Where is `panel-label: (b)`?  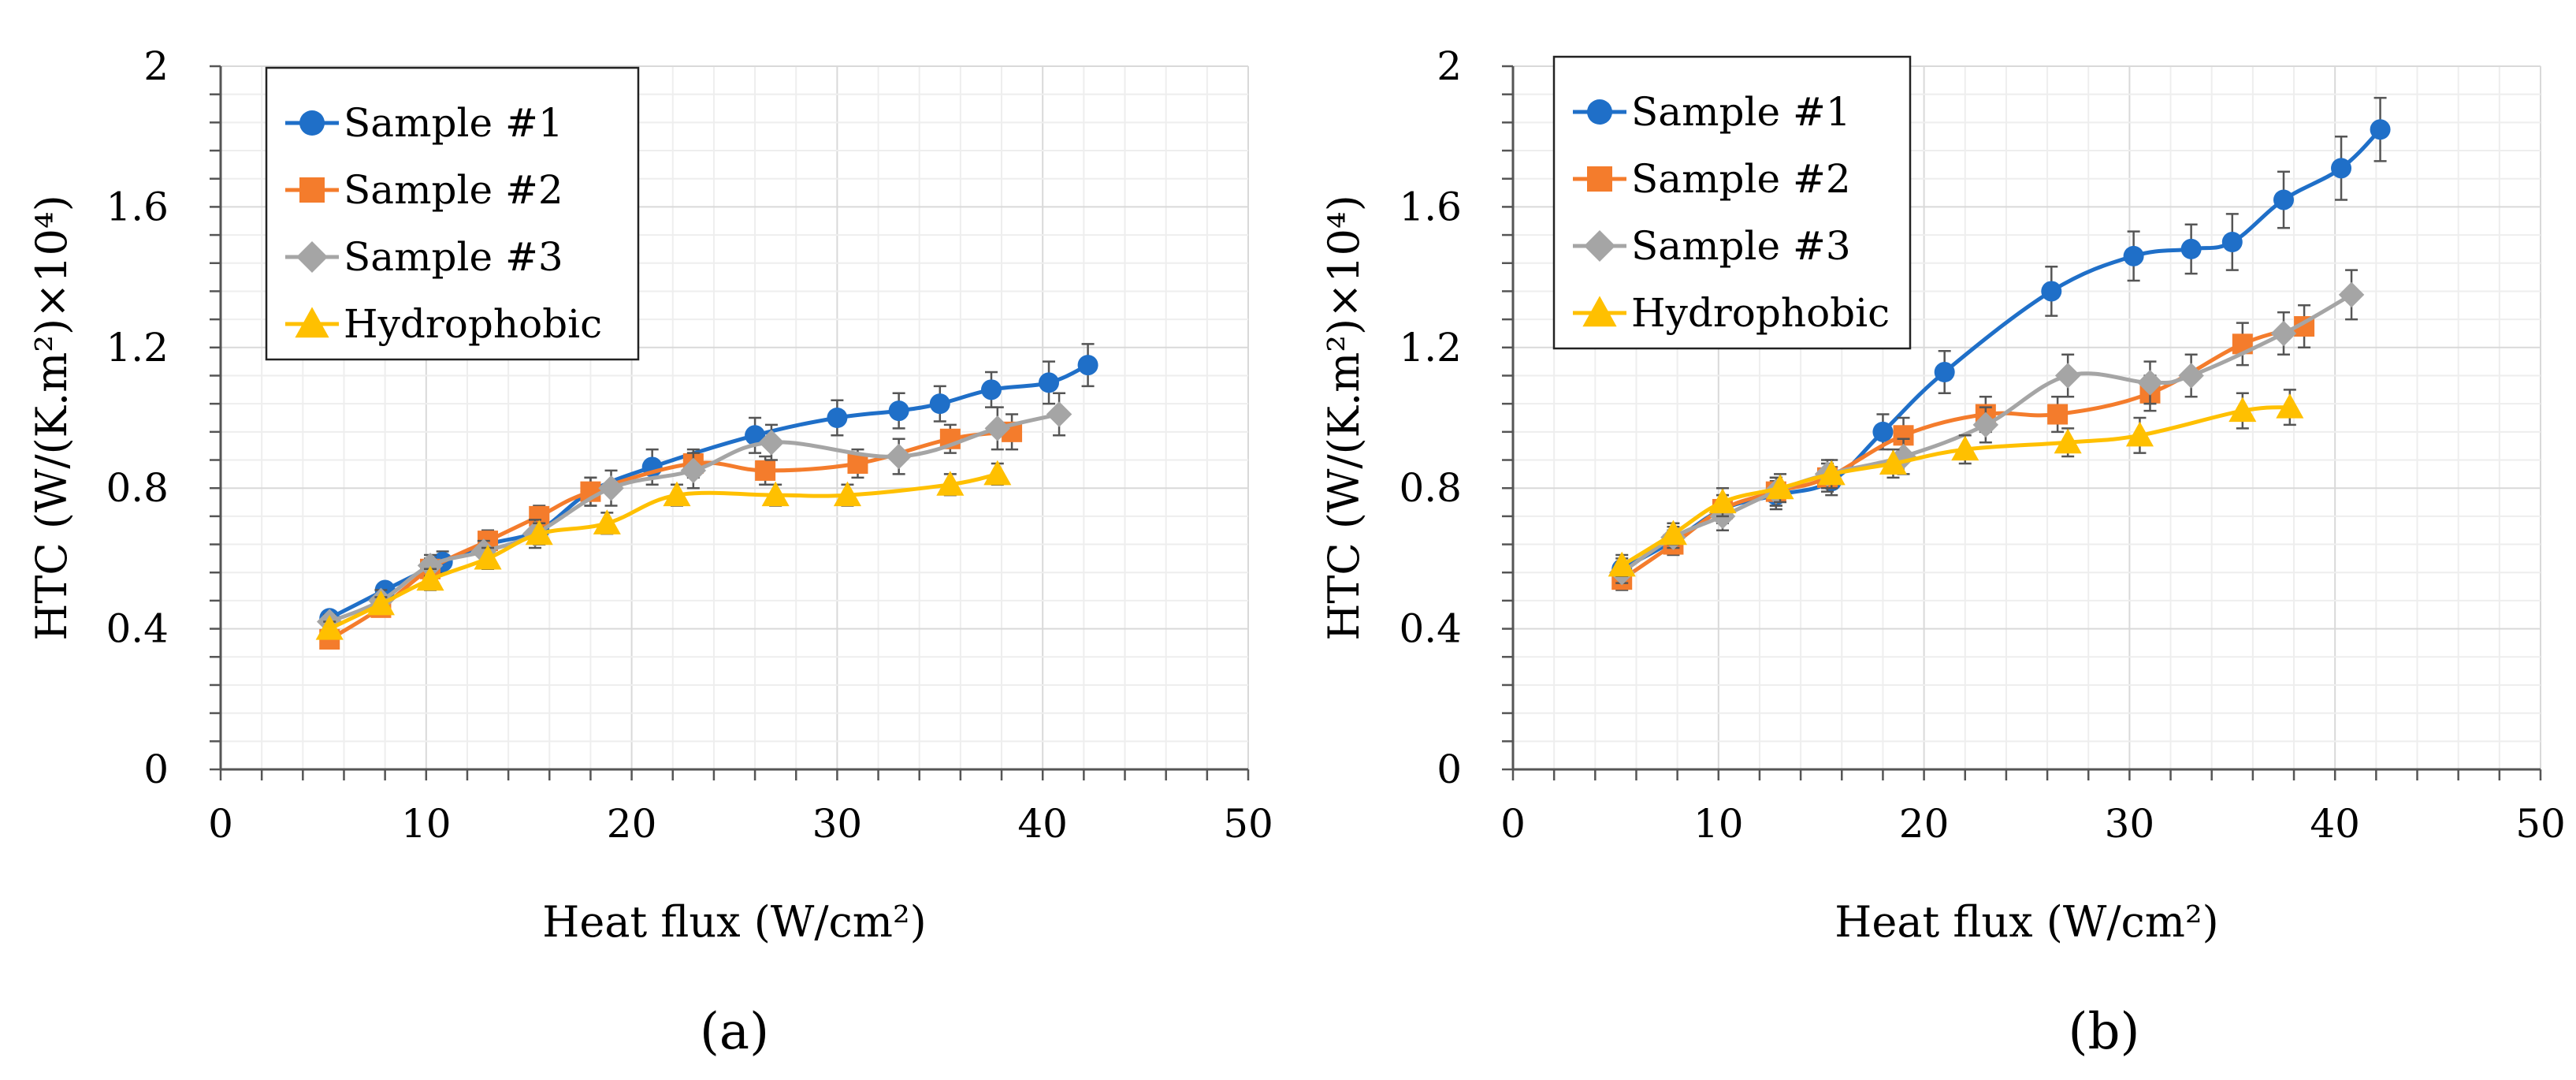 panel-label: (b) is located at coordinates (2104, 1032).